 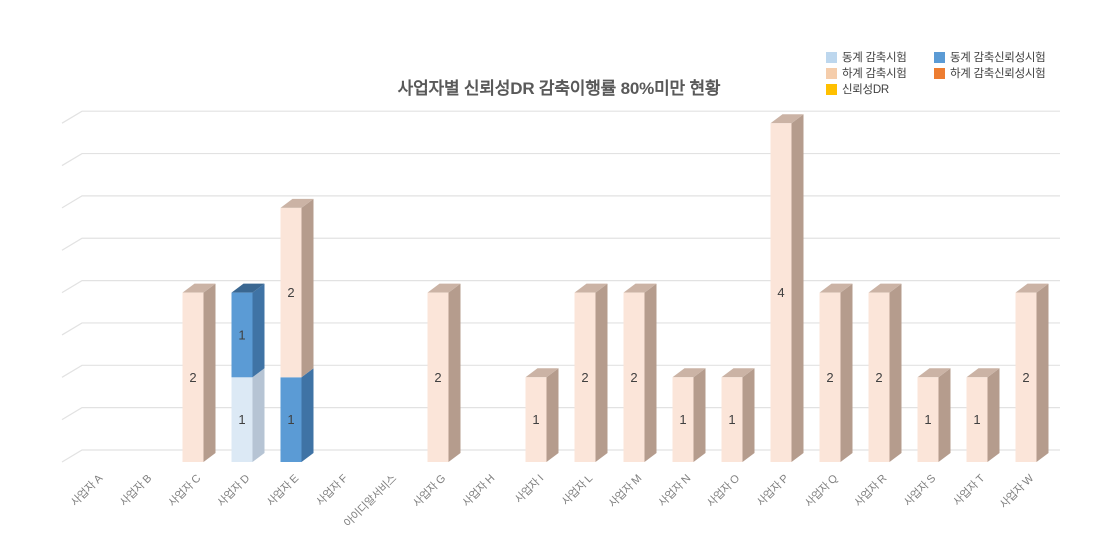 What do you see at coordinates (625, 491) in the screenshot?
I see `x-axis-label: 사업자 M` at bounding box center [625, 491].